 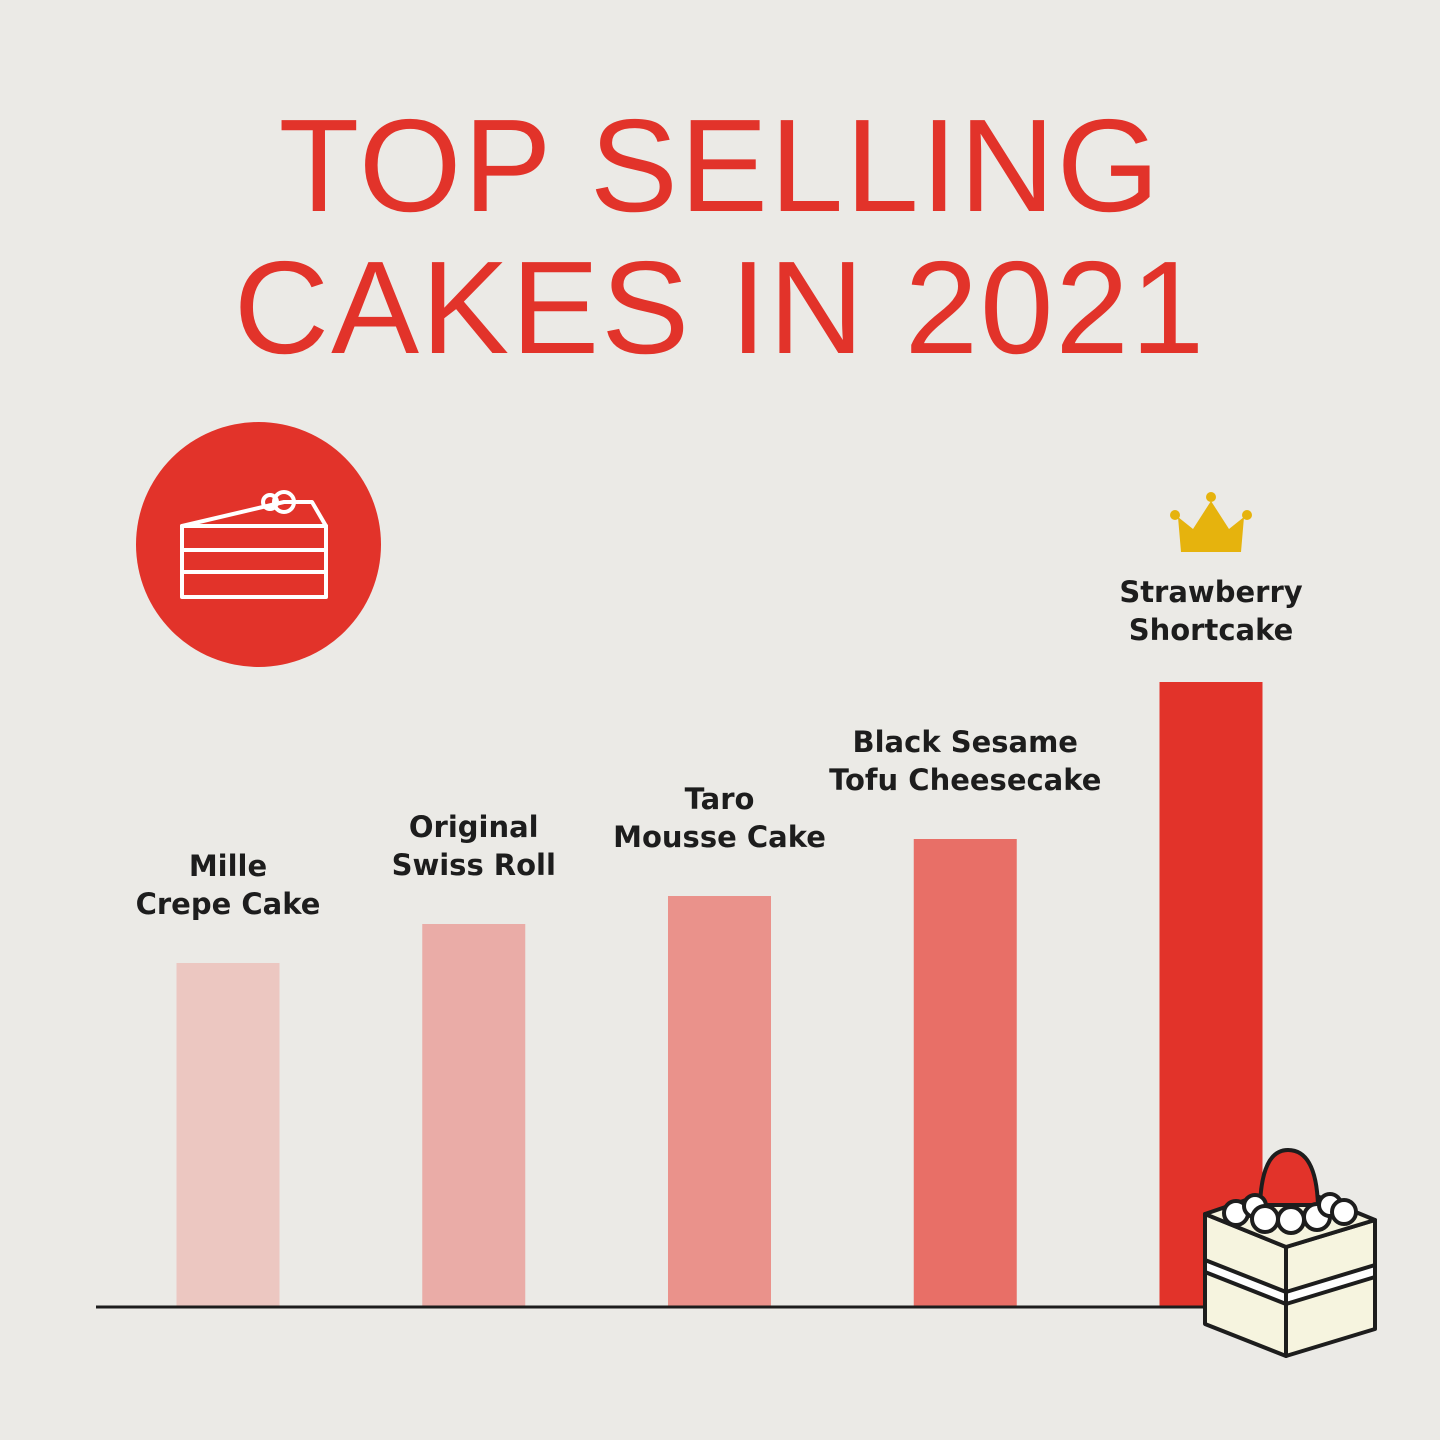 I want to click on crown-icon, so click(x=1211, y=522).